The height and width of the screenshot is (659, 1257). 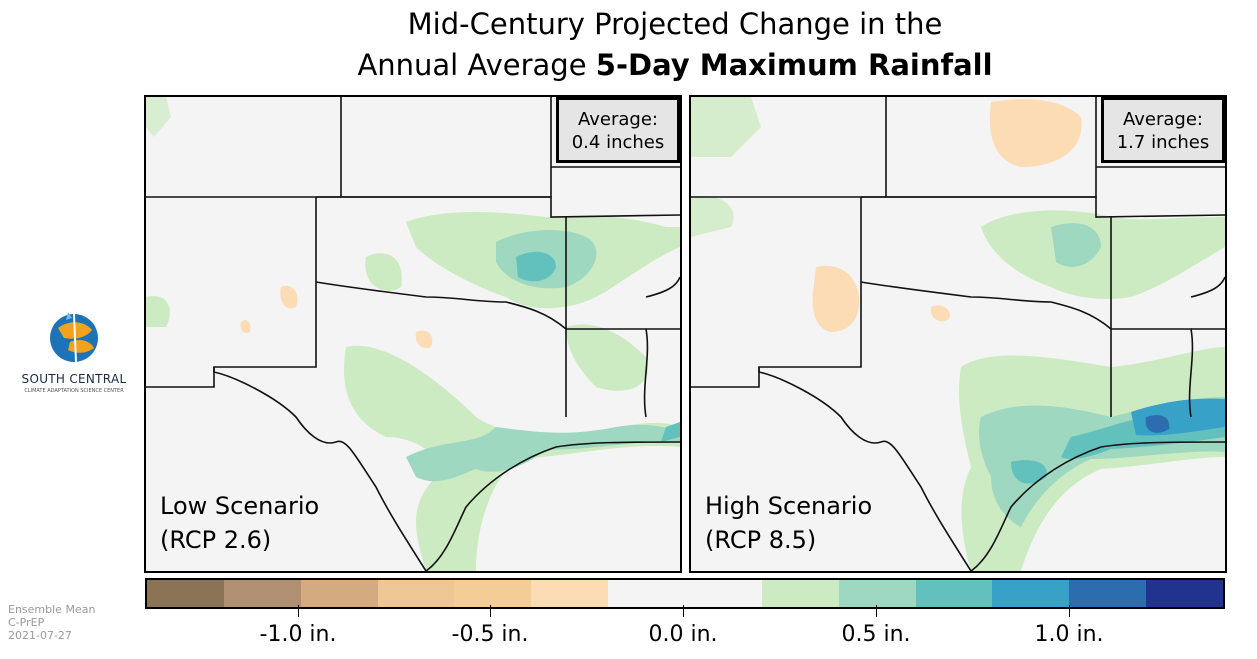 What do you see at coordinates (52, 609) in the screenshot?
I see `metadata-line-1: Ensemble Mean` at bounding box center [52, 609].